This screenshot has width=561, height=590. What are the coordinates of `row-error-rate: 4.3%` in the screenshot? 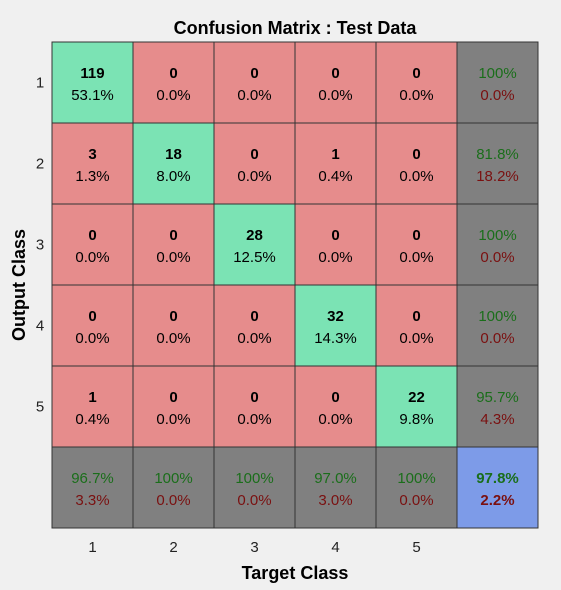 It's located at (497, 419).